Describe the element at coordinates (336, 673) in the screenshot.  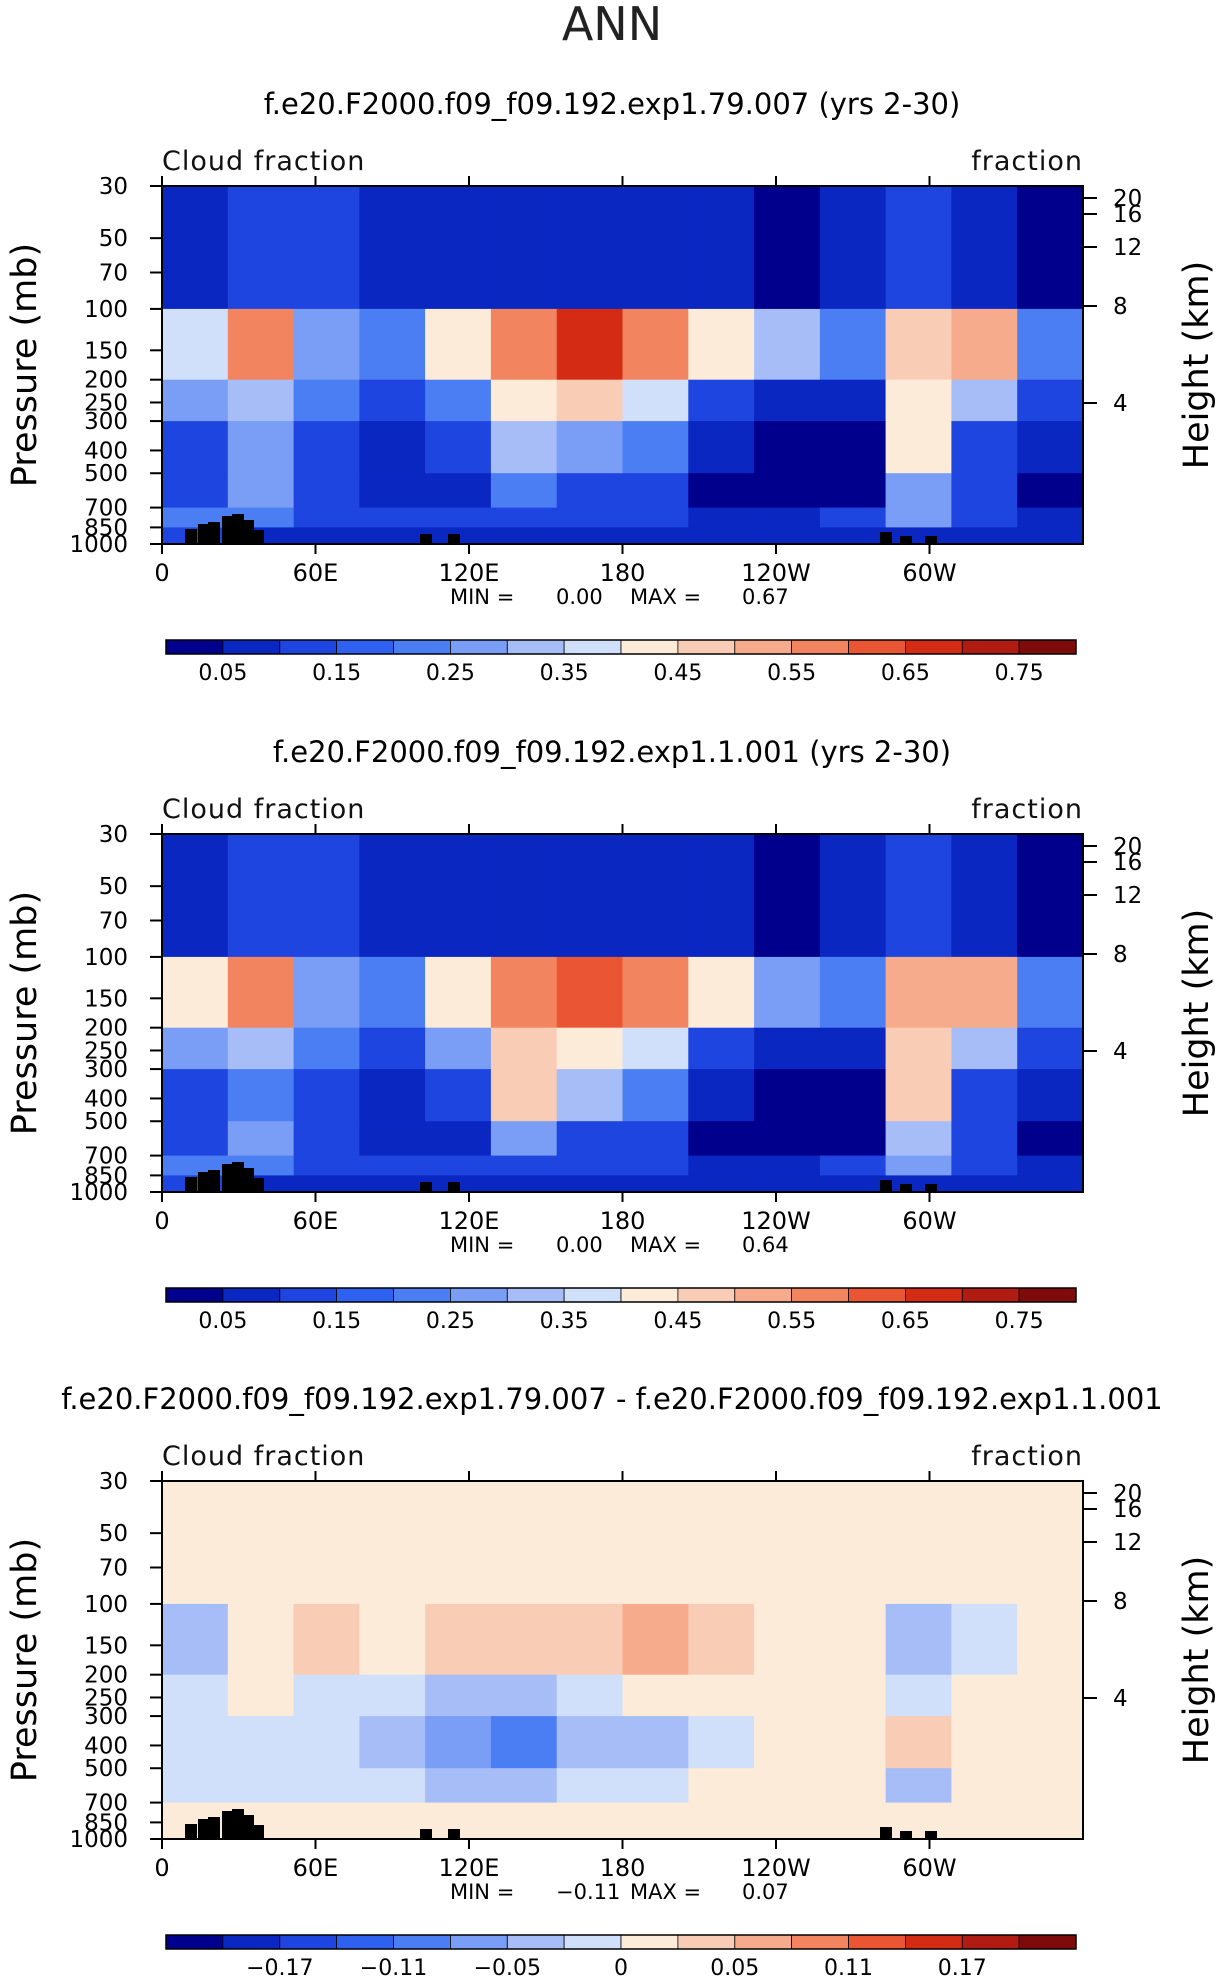
I see `colorbar-label: 0.15` at that location.